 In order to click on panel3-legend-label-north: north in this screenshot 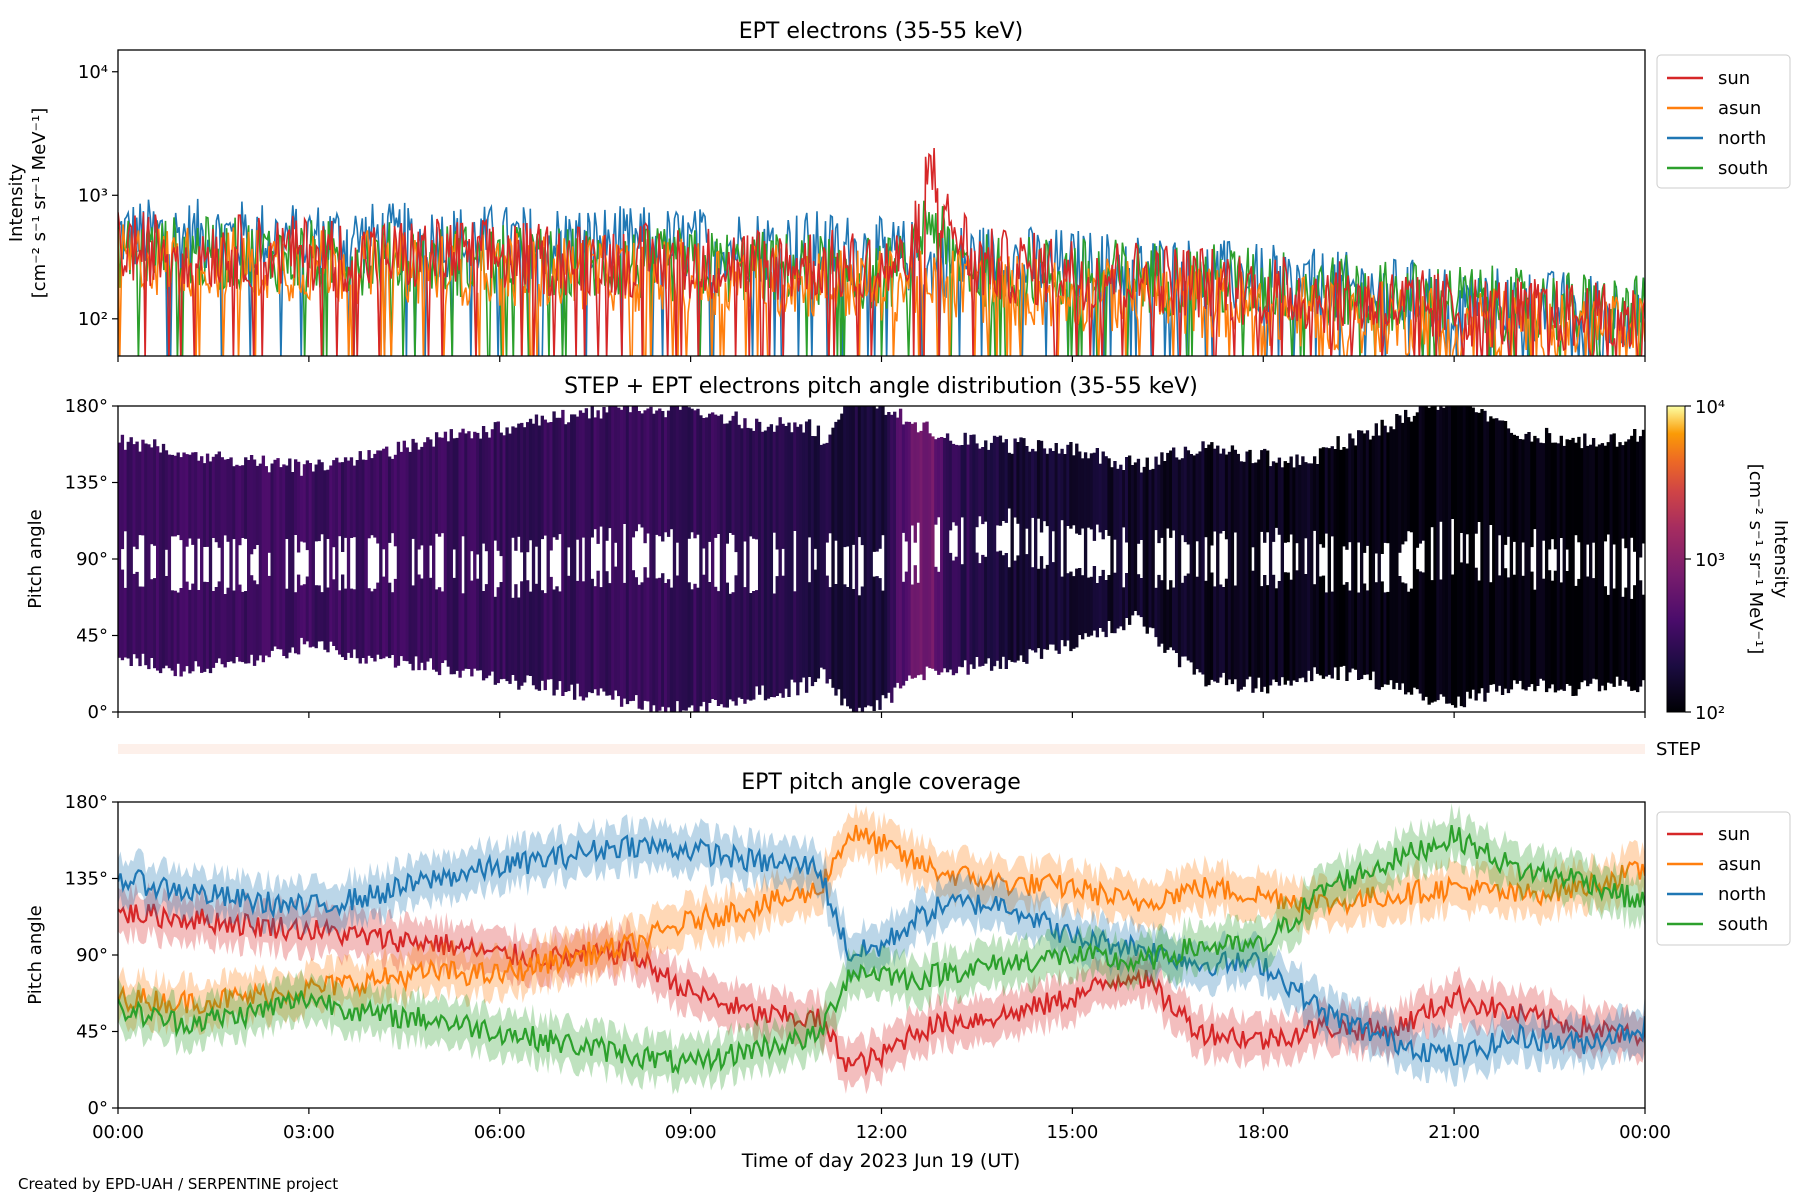, I will do `click(1742, 894)`.